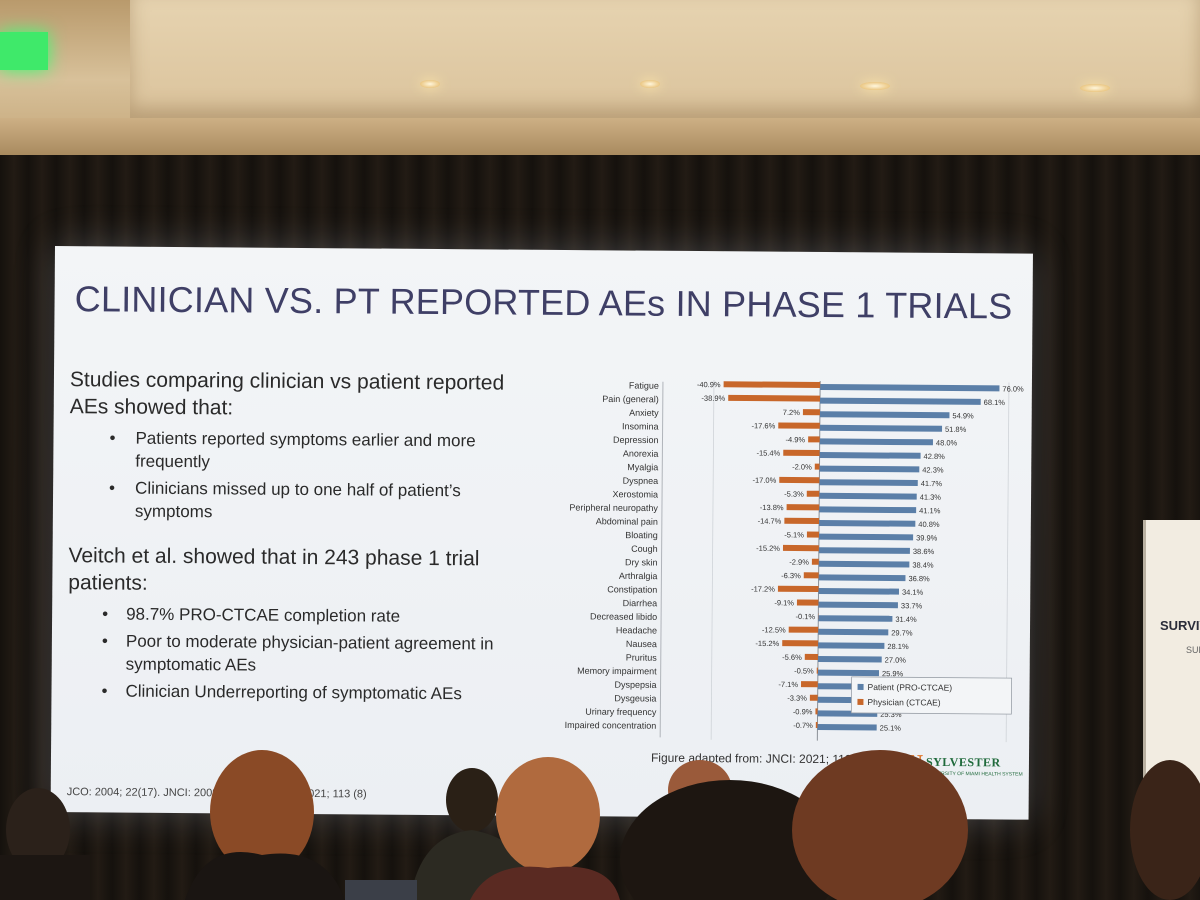 This screenshot has height=900, width=1200. I want to click on patient-value-label: 51.8%, so click(956, 429).